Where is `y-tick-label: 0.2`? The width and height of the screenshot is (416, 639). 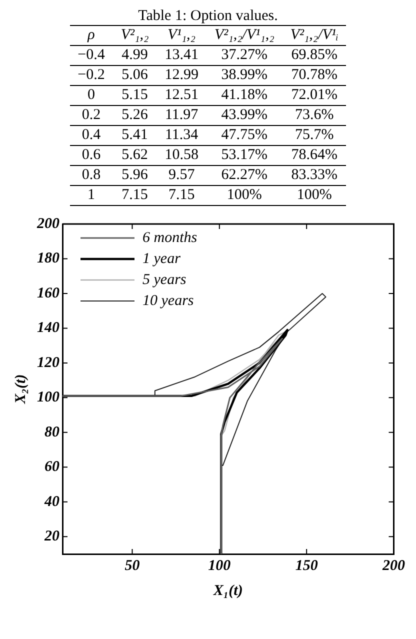 y-tick-label: 0.2 is located at coordinates (91, 116).